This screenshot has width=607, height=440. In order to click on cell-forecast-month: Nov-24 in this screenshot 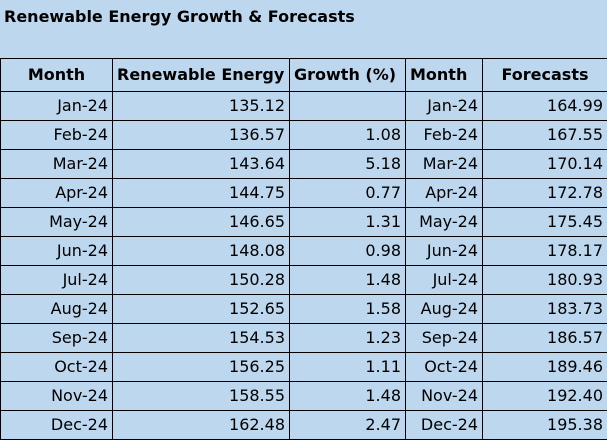, I will do `click(444, 396)`.